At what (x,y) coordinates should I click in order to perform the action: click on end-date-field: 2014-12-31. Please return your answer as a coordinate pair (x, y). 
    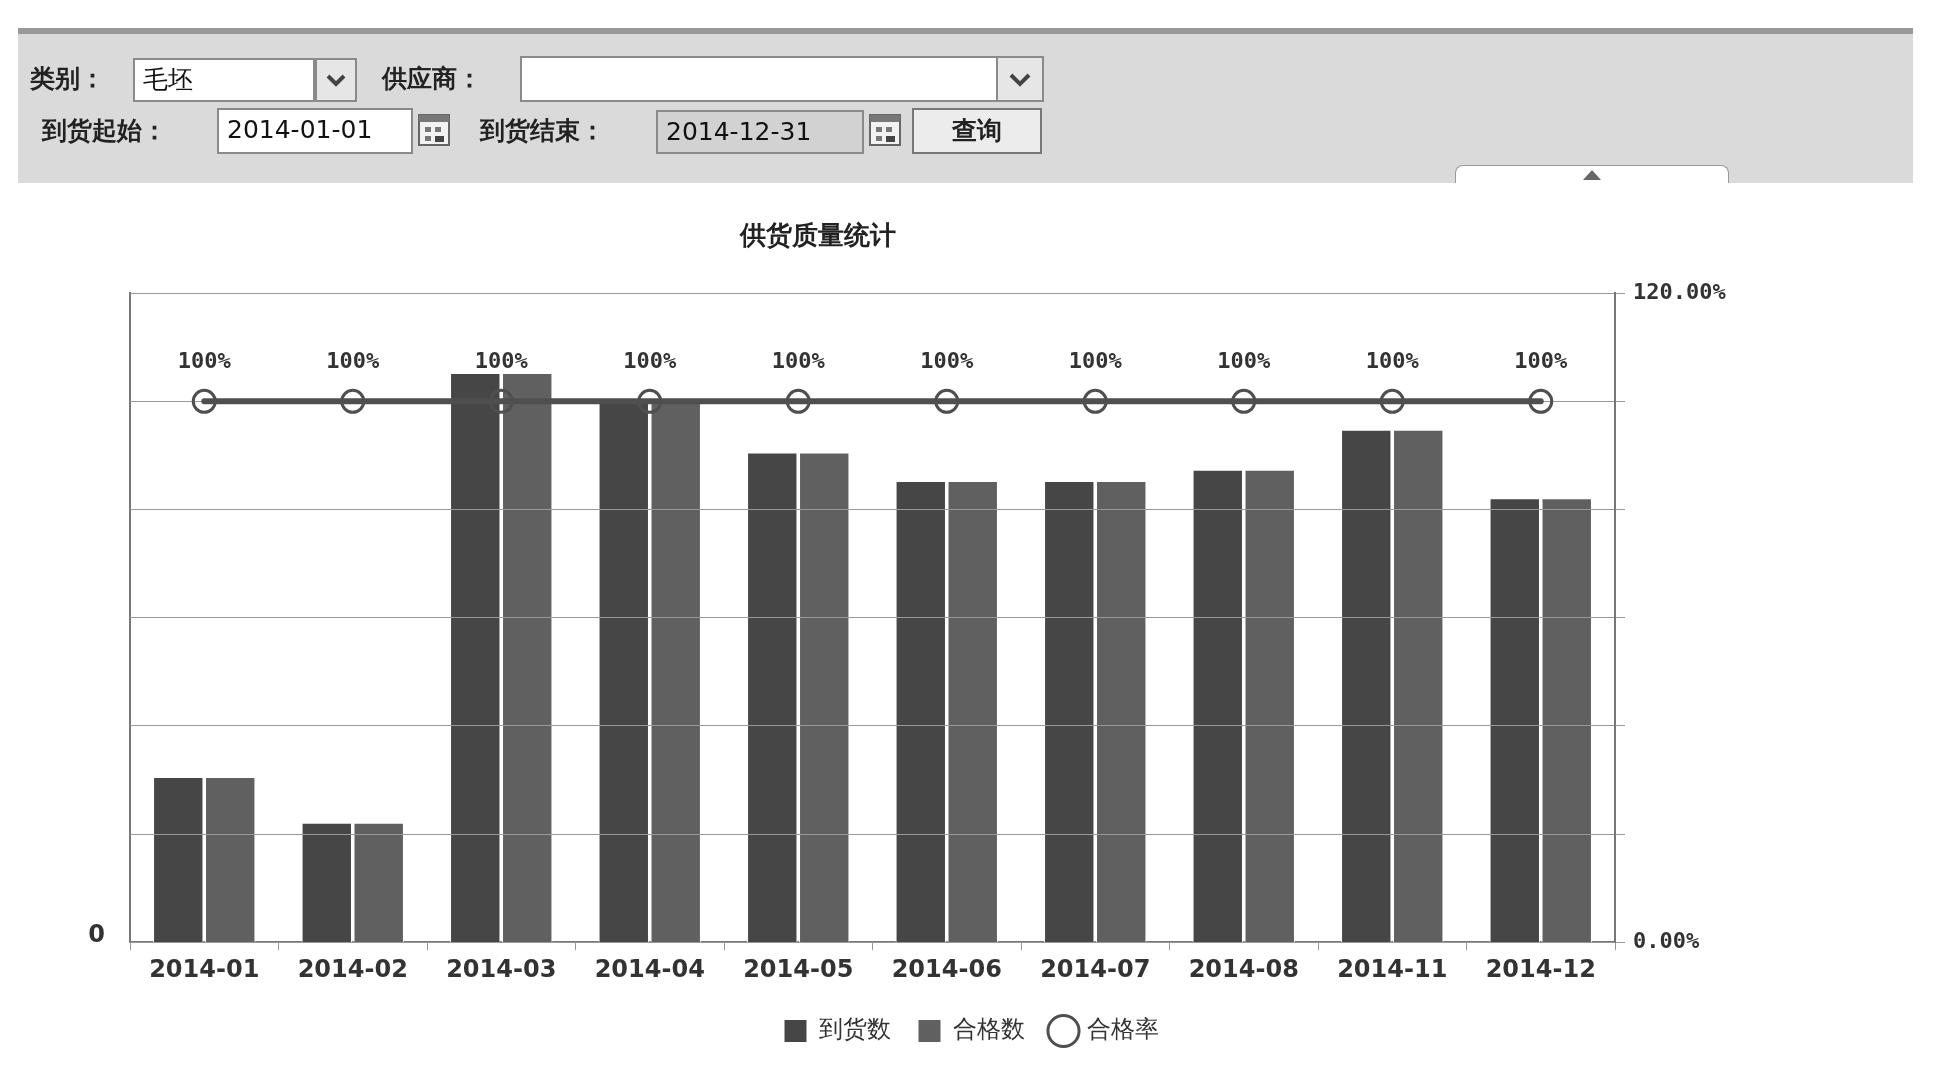
    Looking at the image, I should click on (760, 132).